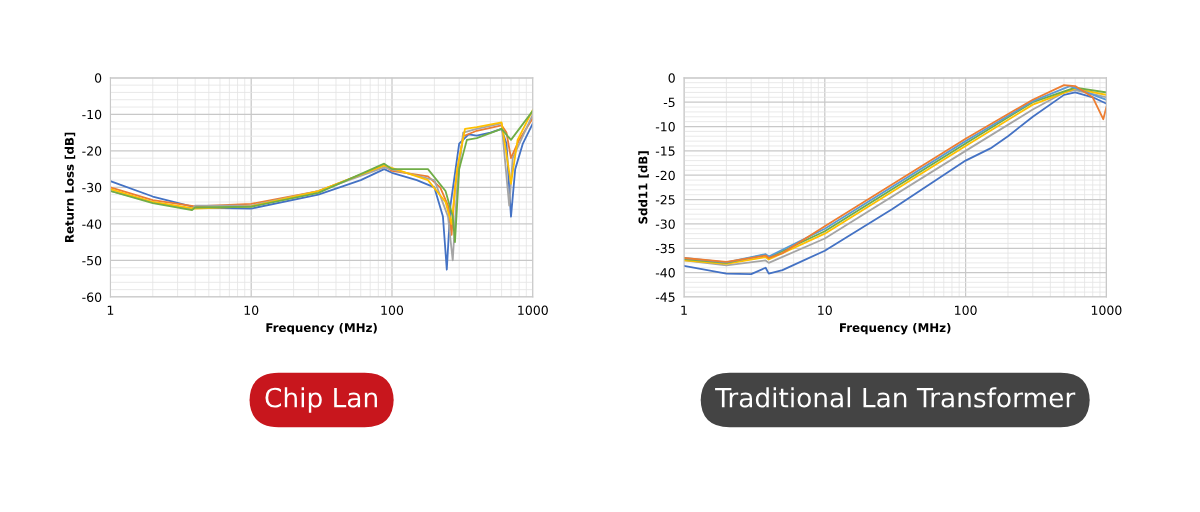 The width and height of the screenshot is (1200, 512). I want to click on y-axis-title: Return Loss [dB], so click(70, 187).